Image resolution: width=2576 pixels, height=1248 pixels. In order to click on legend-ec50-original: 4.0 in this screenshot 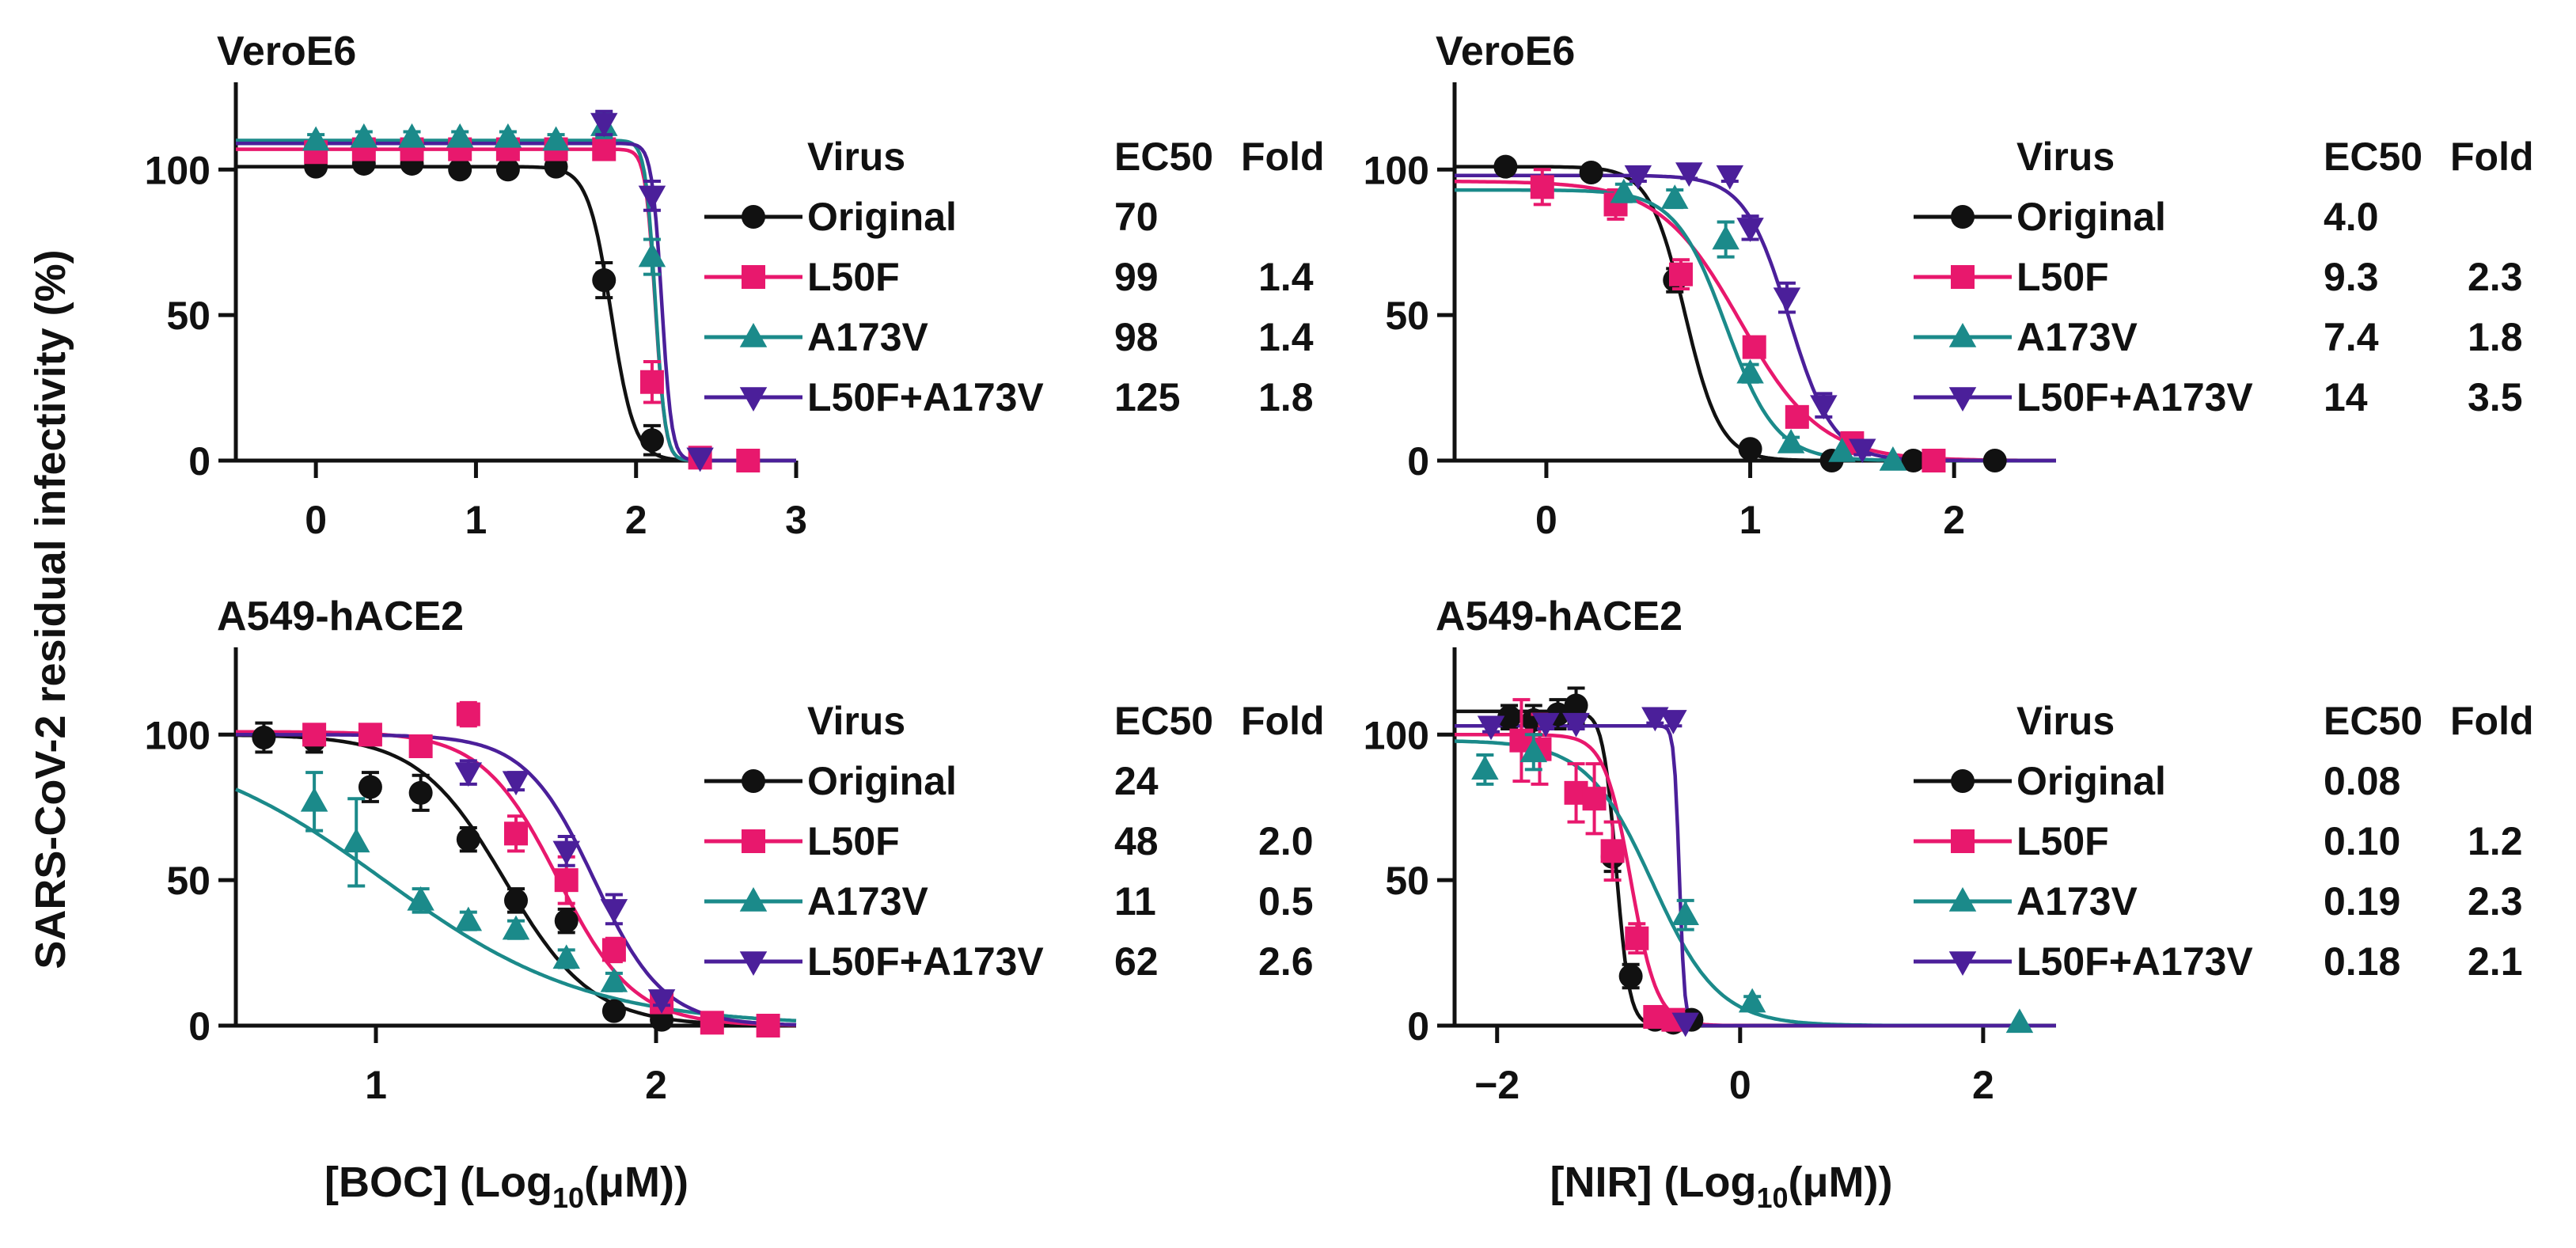, I will do `click(2351, 217)`.